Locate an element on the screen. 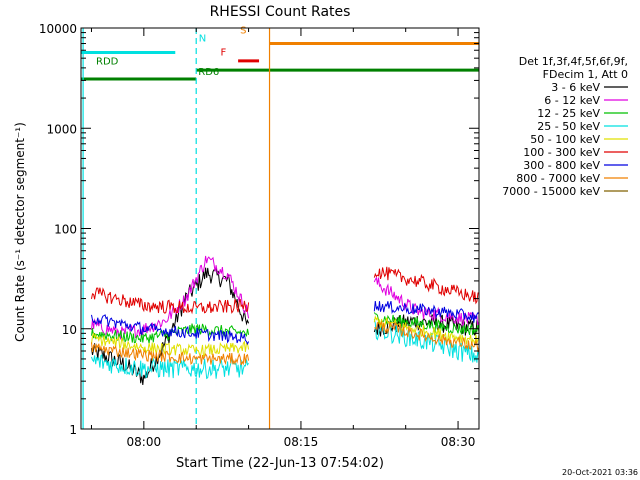  x-tick-label: 08:00 is located at coordinates (144, 442).